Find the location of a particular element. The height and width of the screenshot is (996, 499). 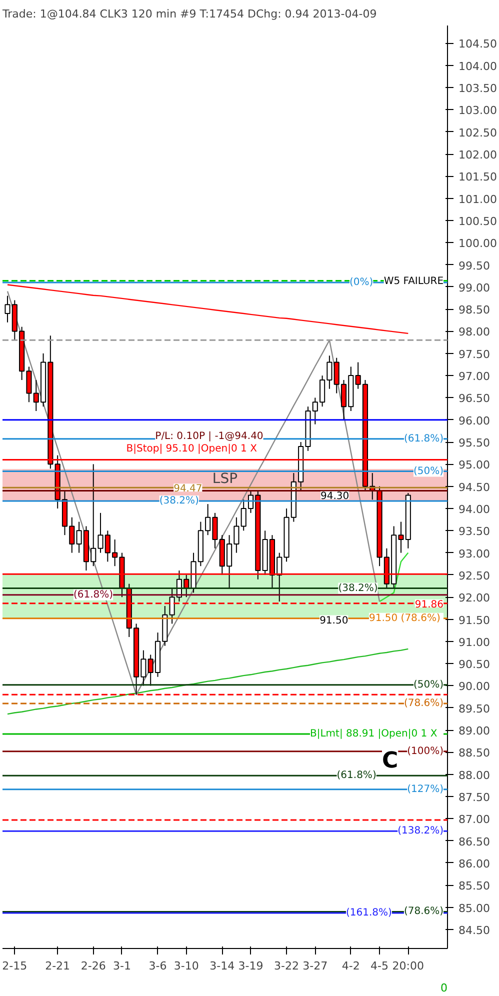

y-tick-label: 102.50 is located at coordinates (477, 133).